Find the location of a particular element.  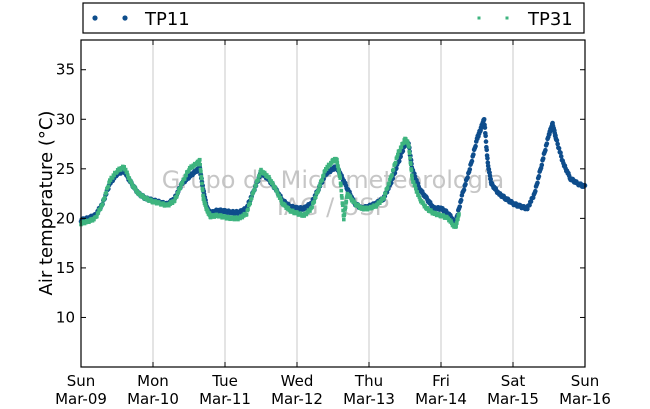

legend: TP11 TP31 is located at coordinates (333, 18).